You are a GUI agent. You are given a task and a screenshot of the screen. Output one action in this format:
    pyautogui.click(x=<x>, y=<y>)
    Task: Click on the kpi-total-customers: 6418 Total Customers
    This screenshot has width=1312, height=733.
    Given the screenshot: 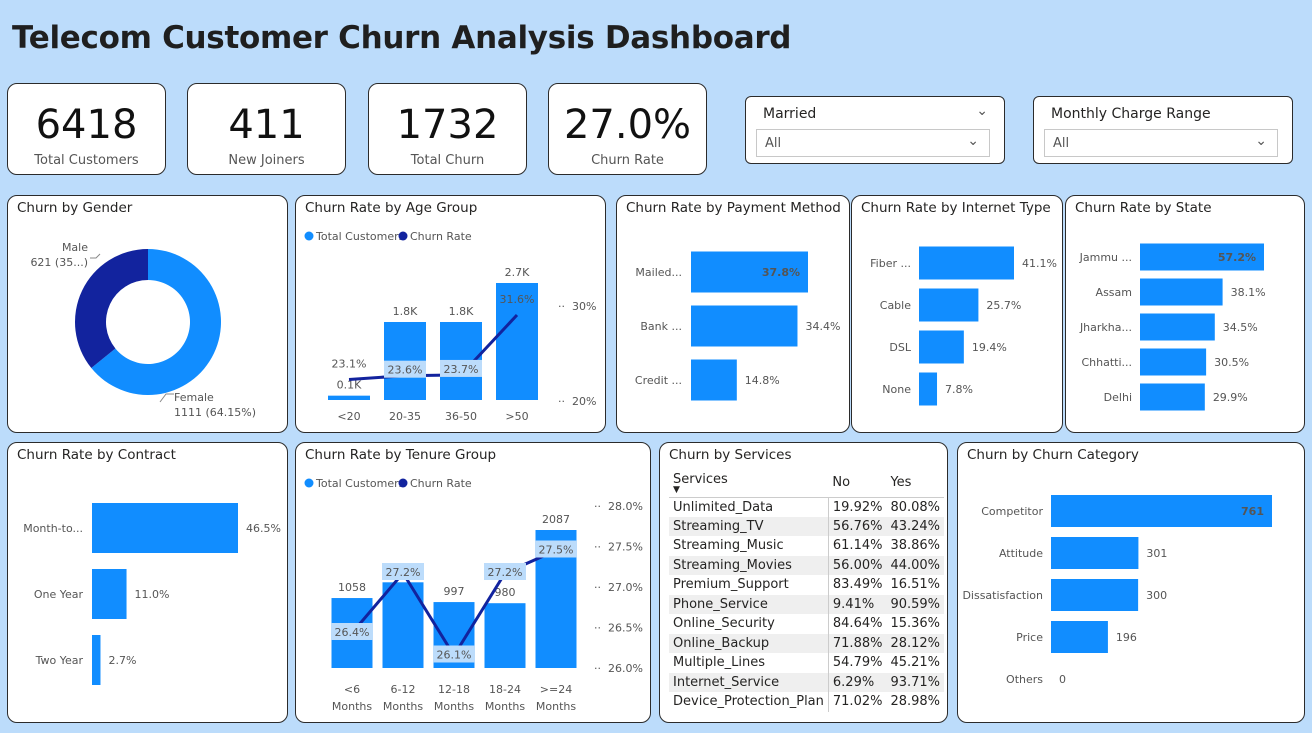 What is the action you would take?
    pyautogui.click(x=86, y=129)
    